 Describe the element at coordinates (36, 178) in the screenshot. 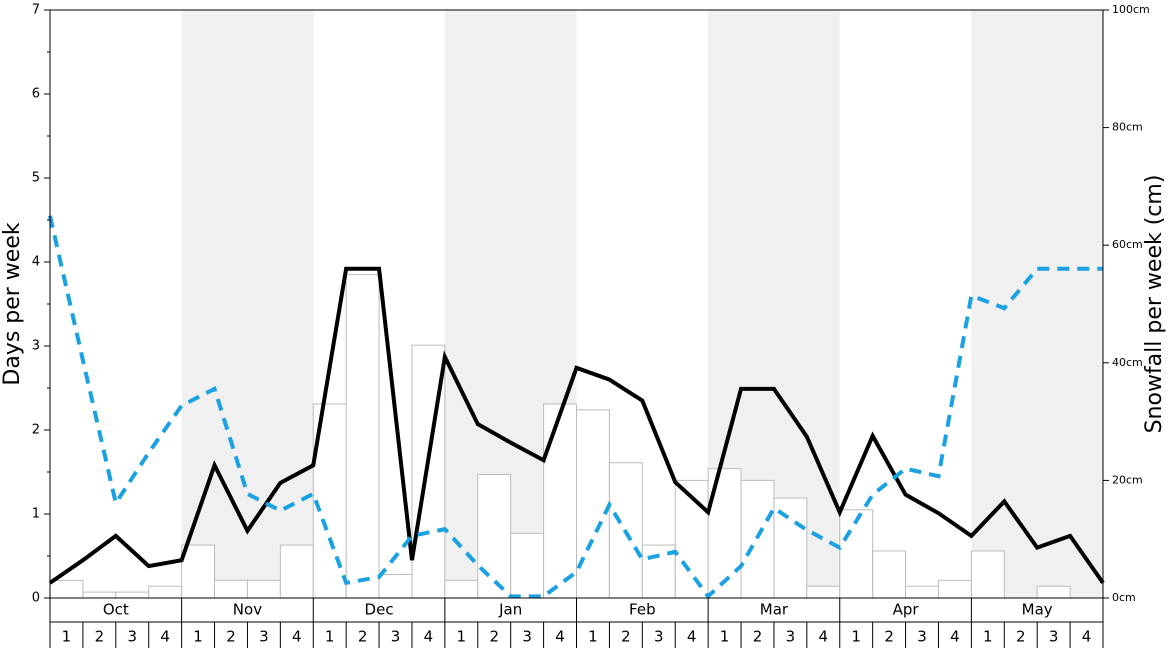

I see `y-tick-label: 5` at that location.